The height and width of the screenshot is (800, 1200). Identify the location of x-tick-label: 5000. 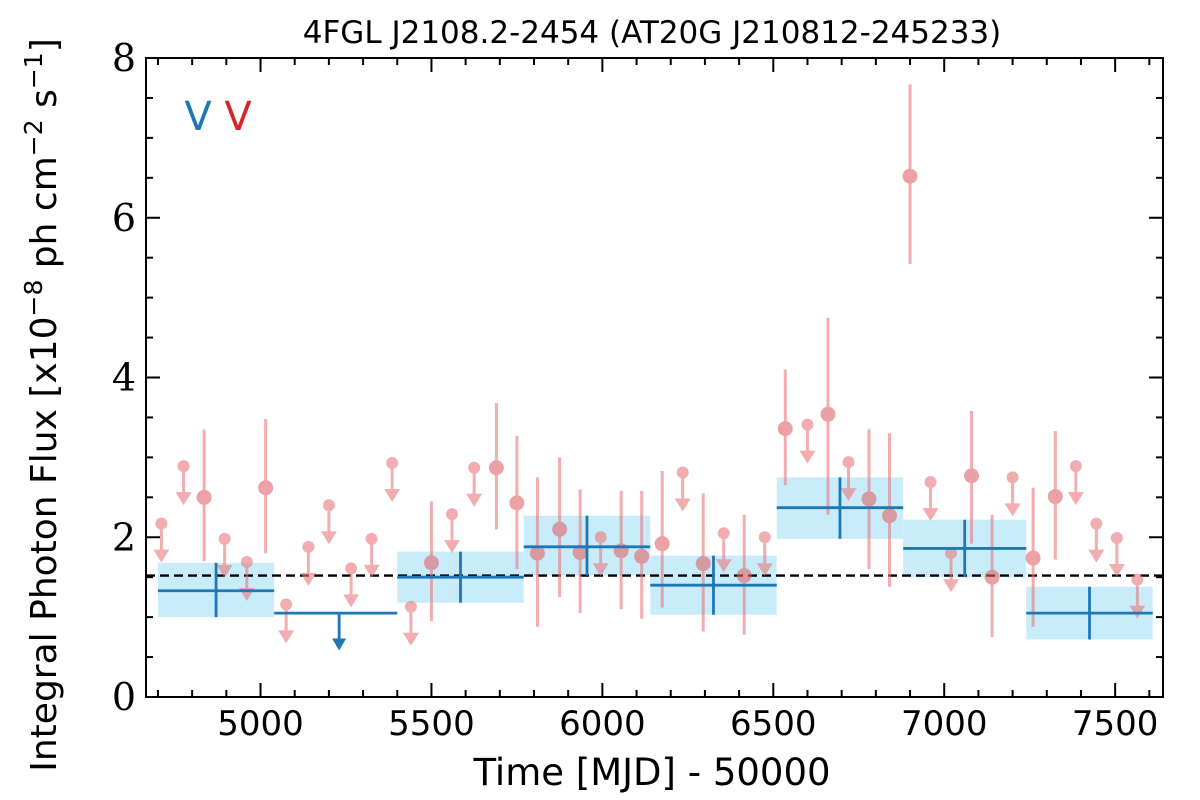
(260, 724).